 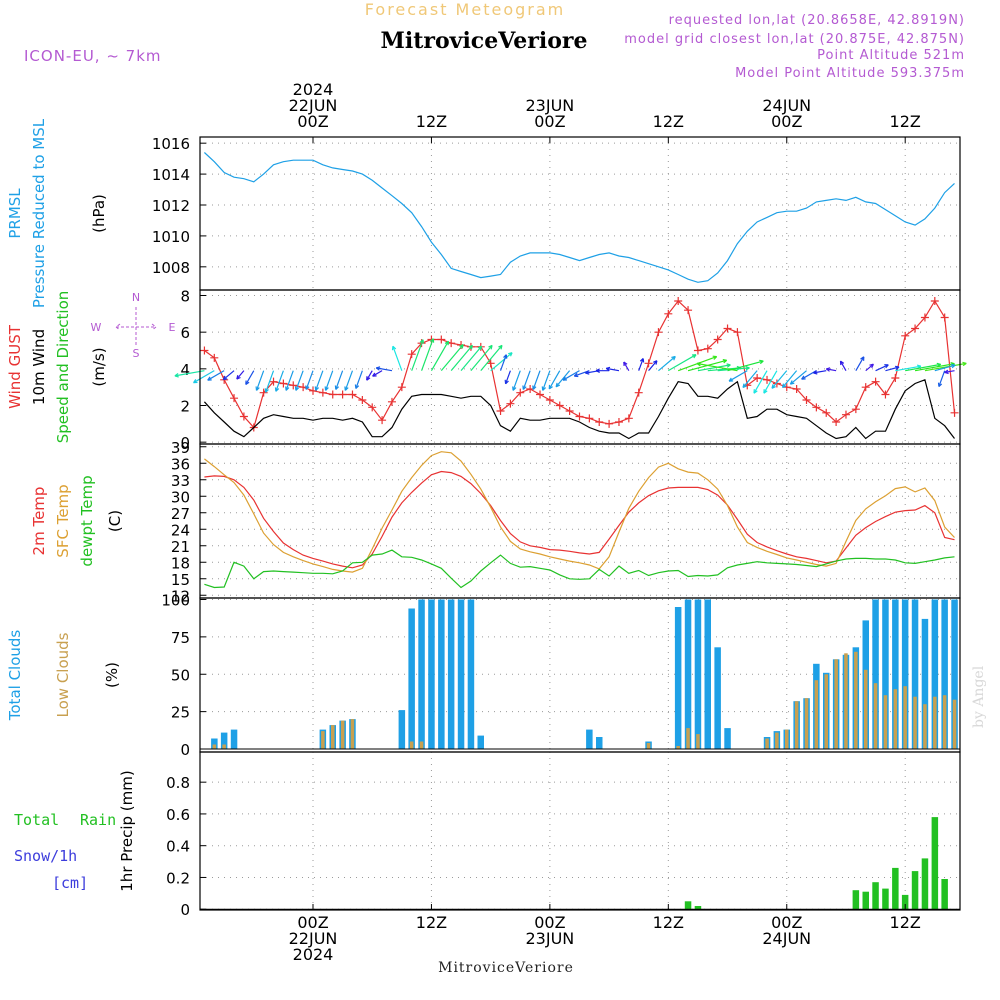 What do you see at coordinates (905, 922) in the screenshot?
I see `bottom-time-label: 12Z` at bounding box center [905, 922].